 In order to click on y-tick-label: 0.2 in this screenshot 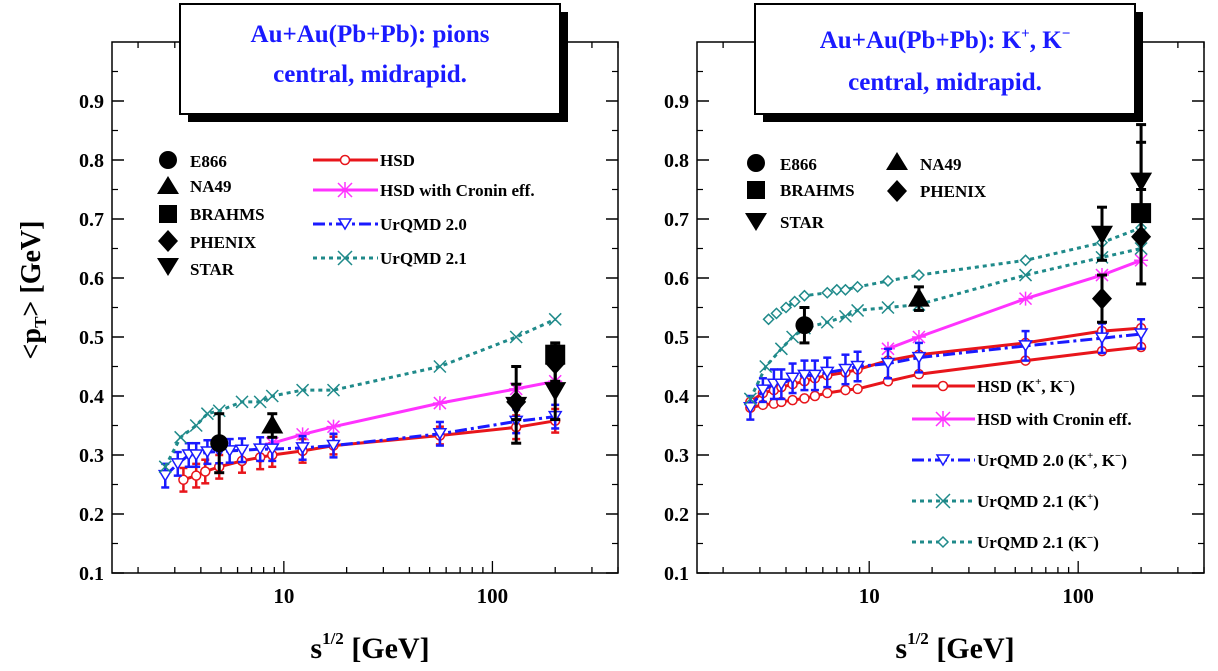, I will do `click(676, 515)`.